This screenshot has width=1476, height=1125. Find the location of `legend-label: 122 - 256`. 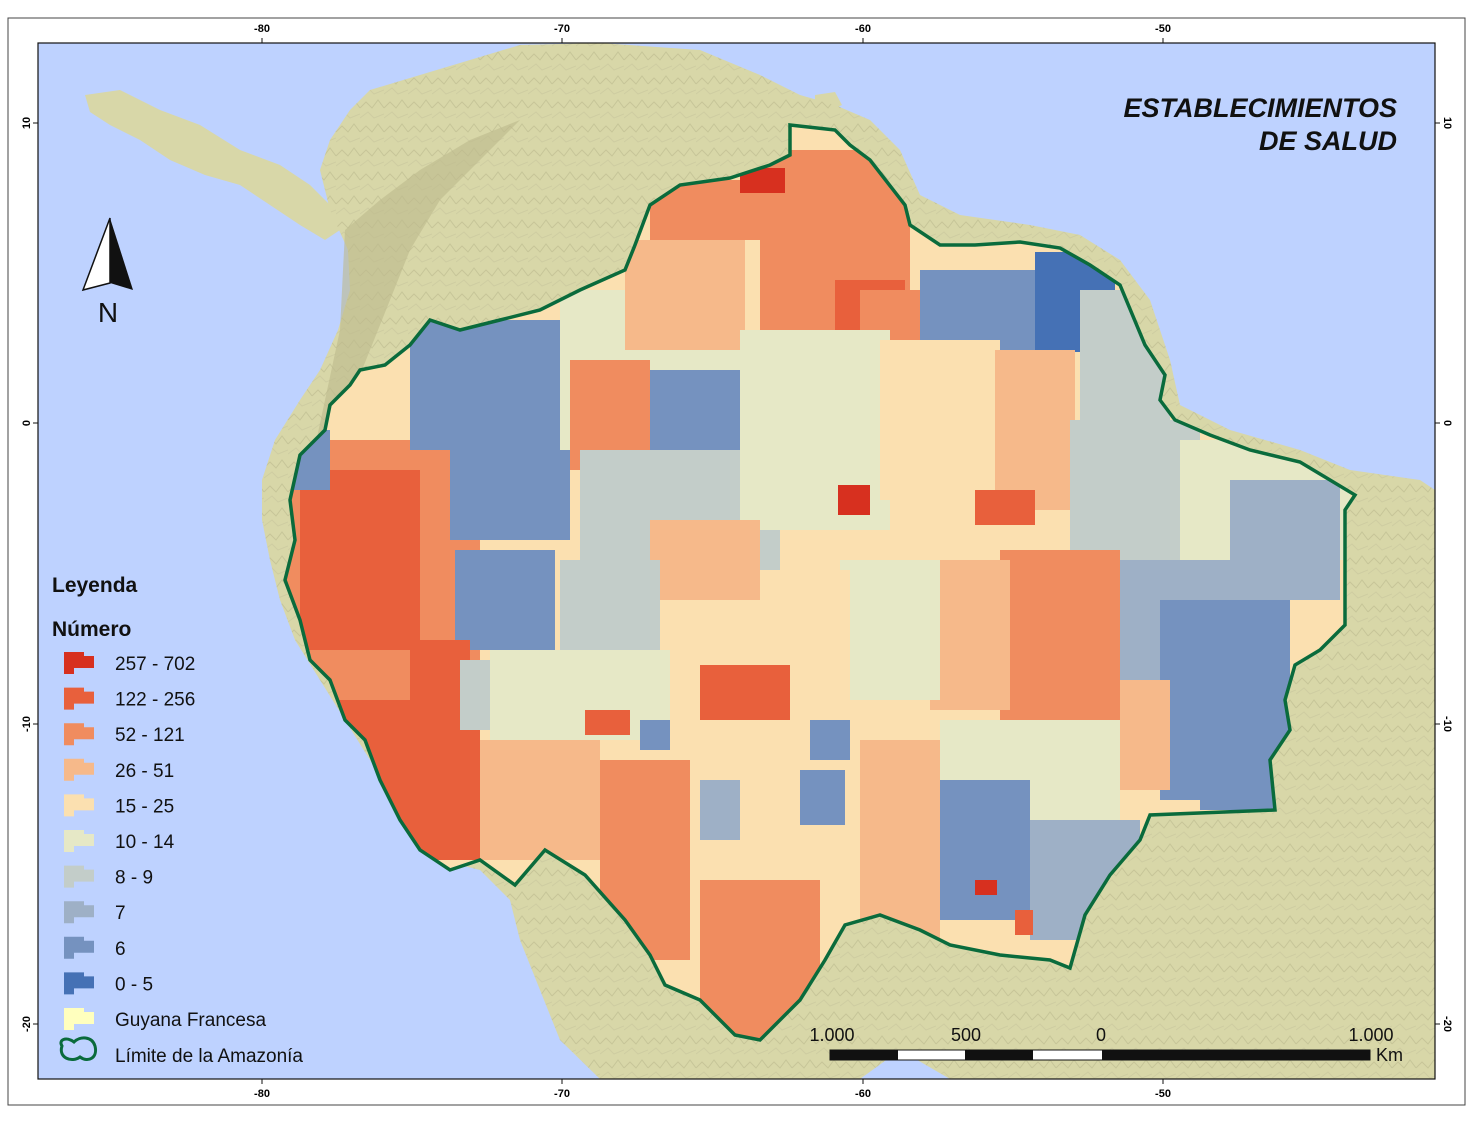

legend-label: 122 - 256 is located at coordinates (155, 700).